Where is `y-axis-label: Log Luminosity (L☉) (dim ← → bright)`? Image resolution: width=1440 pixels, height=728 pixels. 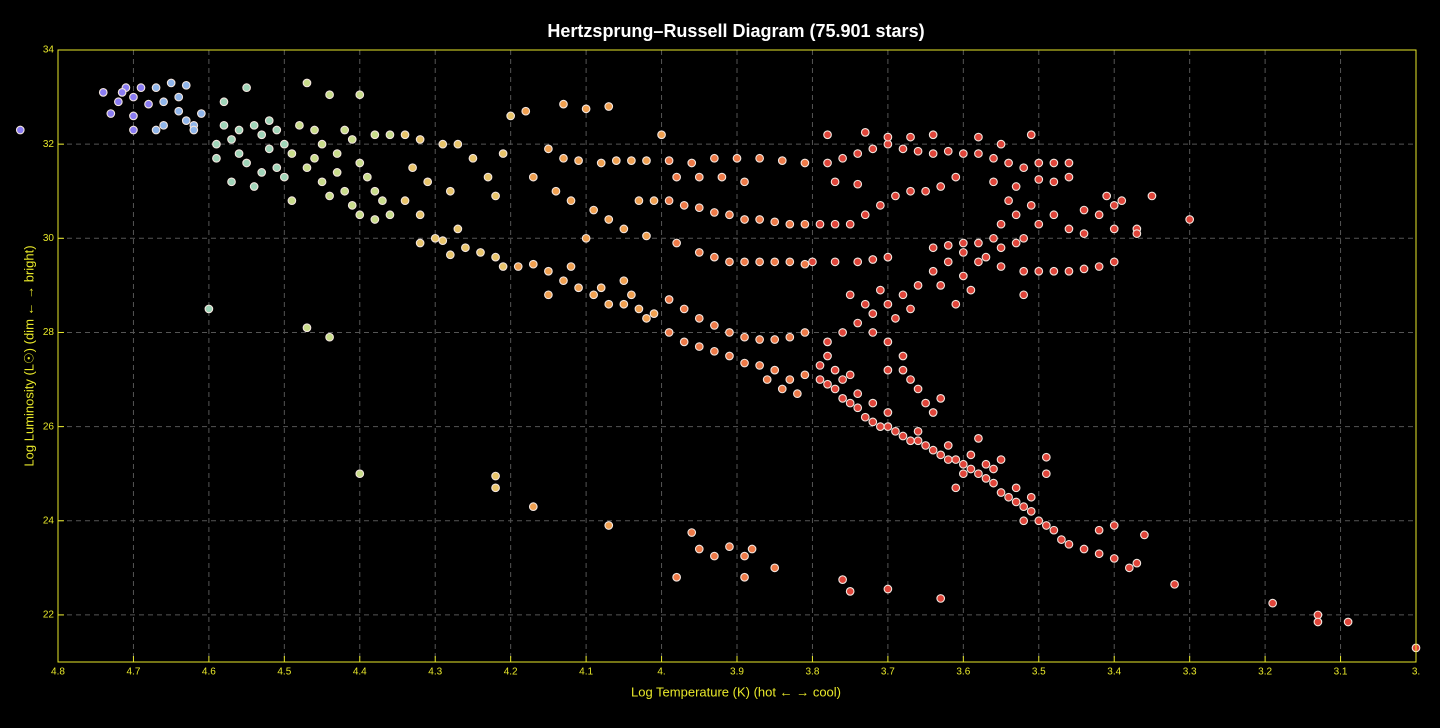 y-axis-label: Log Luminosity (L☉) (dim ← → bright) is located at coordinates (28, 355).